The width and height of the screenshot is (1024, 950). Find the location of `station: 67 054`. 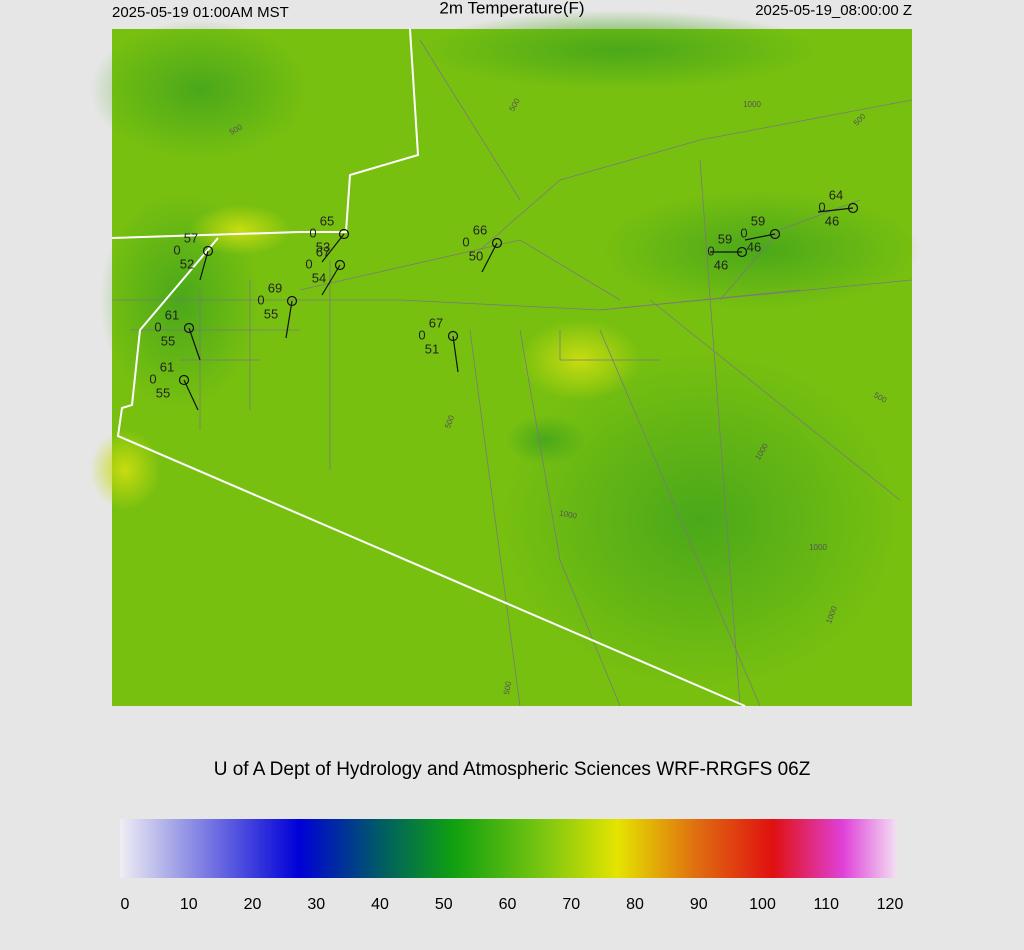

station: 67 054 is located at coordinates (325, 270).